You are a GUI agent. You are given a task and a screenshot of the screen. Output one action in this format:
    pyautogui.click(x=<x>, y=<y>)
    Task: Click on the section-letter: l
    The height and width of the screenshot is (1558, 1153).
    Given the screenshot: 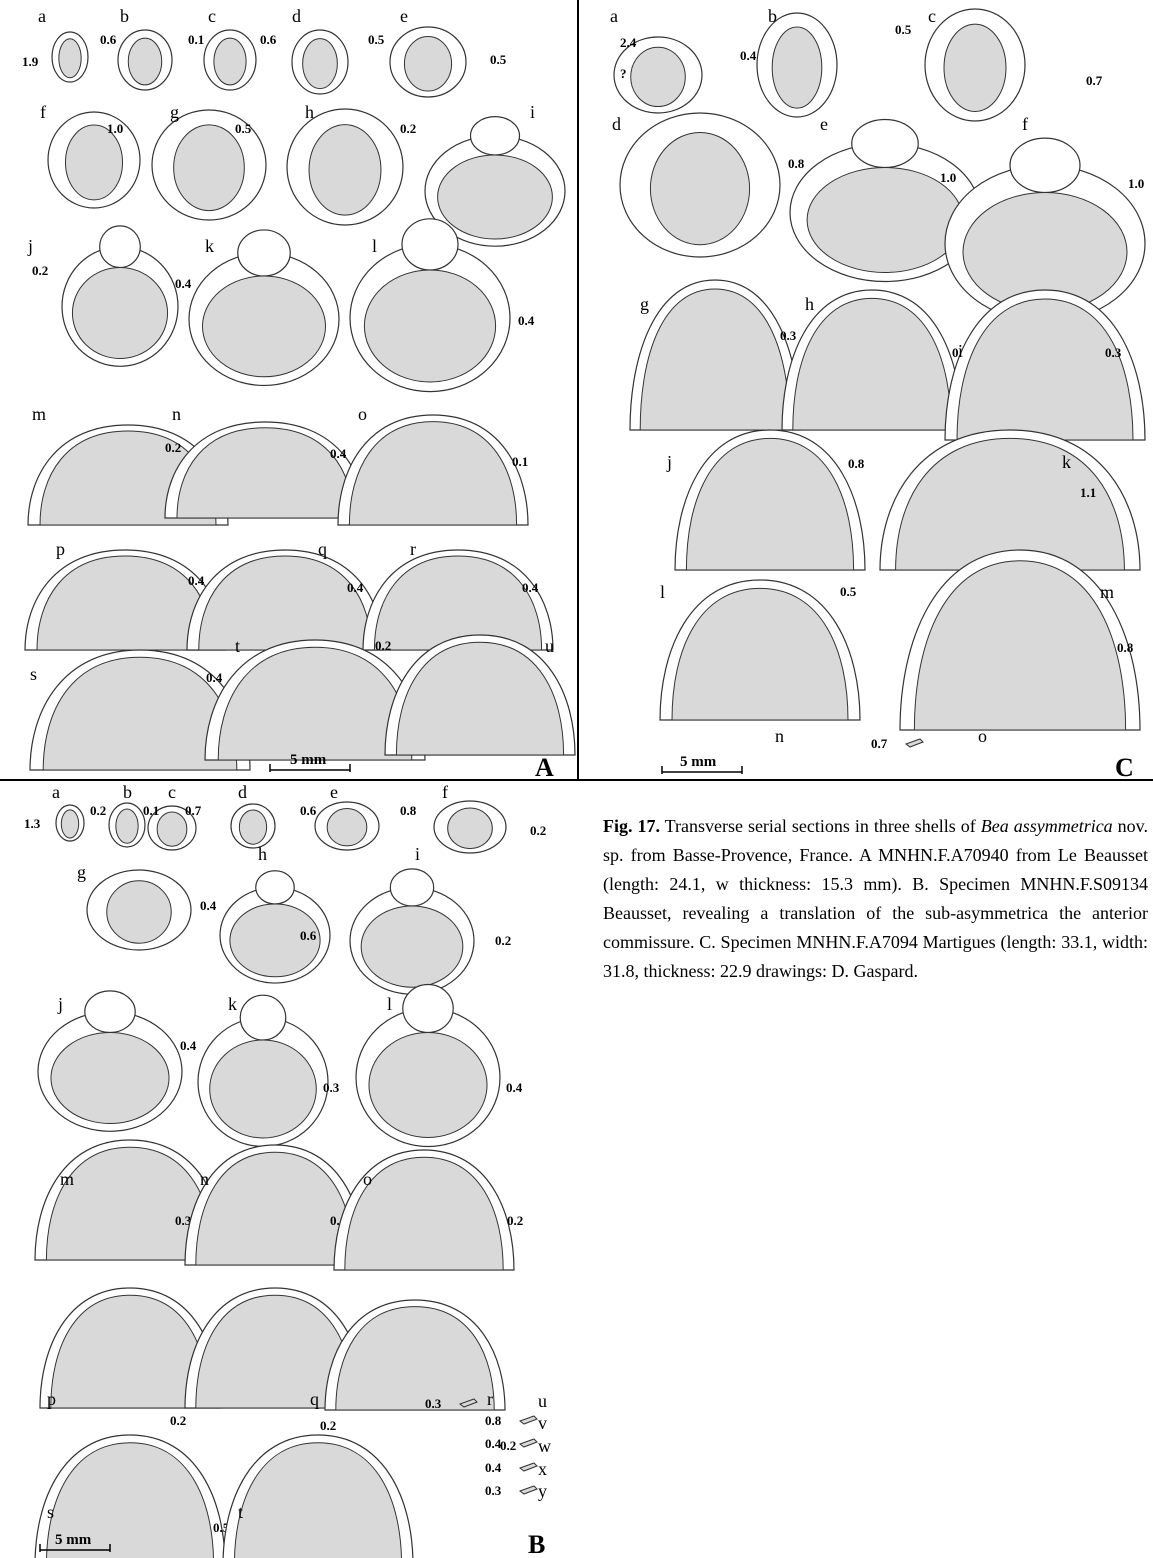 What is the action you would take?
    pyautogui.click(x=662, y=592)
    